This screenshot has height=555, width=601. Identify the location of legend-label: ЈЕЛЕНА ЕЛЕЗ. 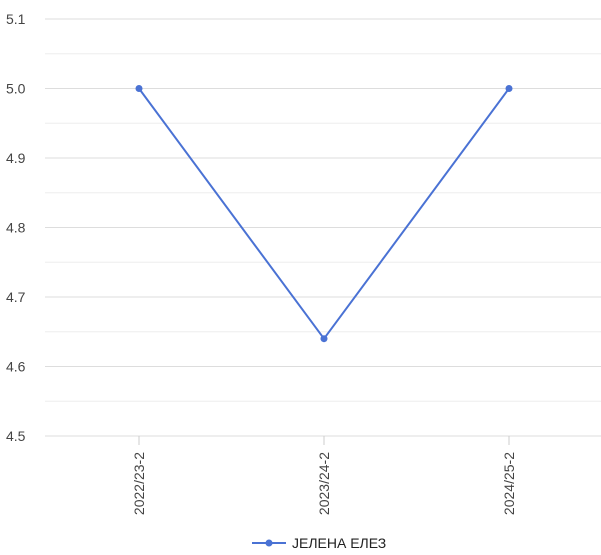
(339, 542).